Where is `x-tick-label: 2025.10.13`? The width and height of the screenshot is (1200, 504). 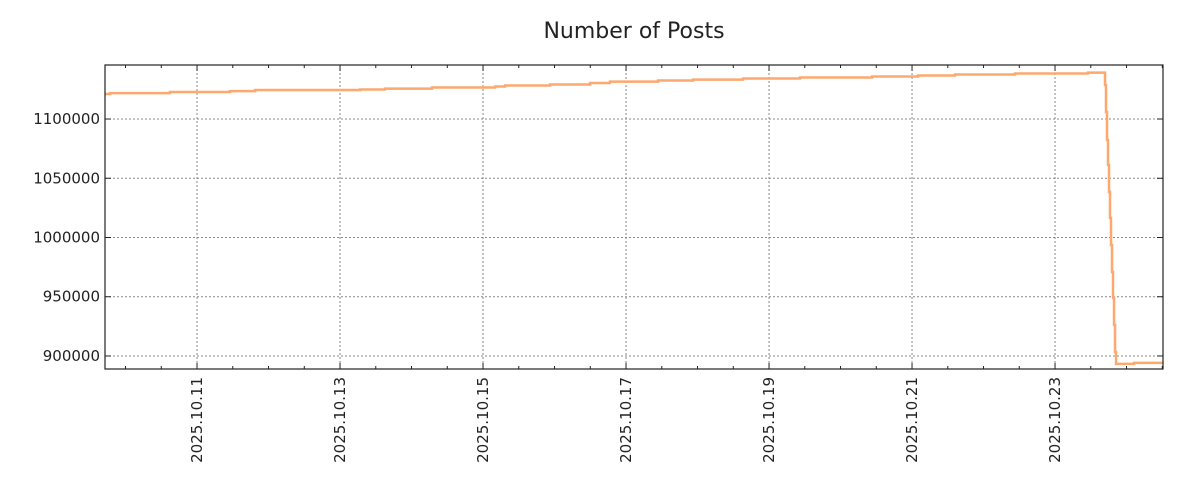 x-tick-label: 2025.10.13 is located at coordinates (340, 420).